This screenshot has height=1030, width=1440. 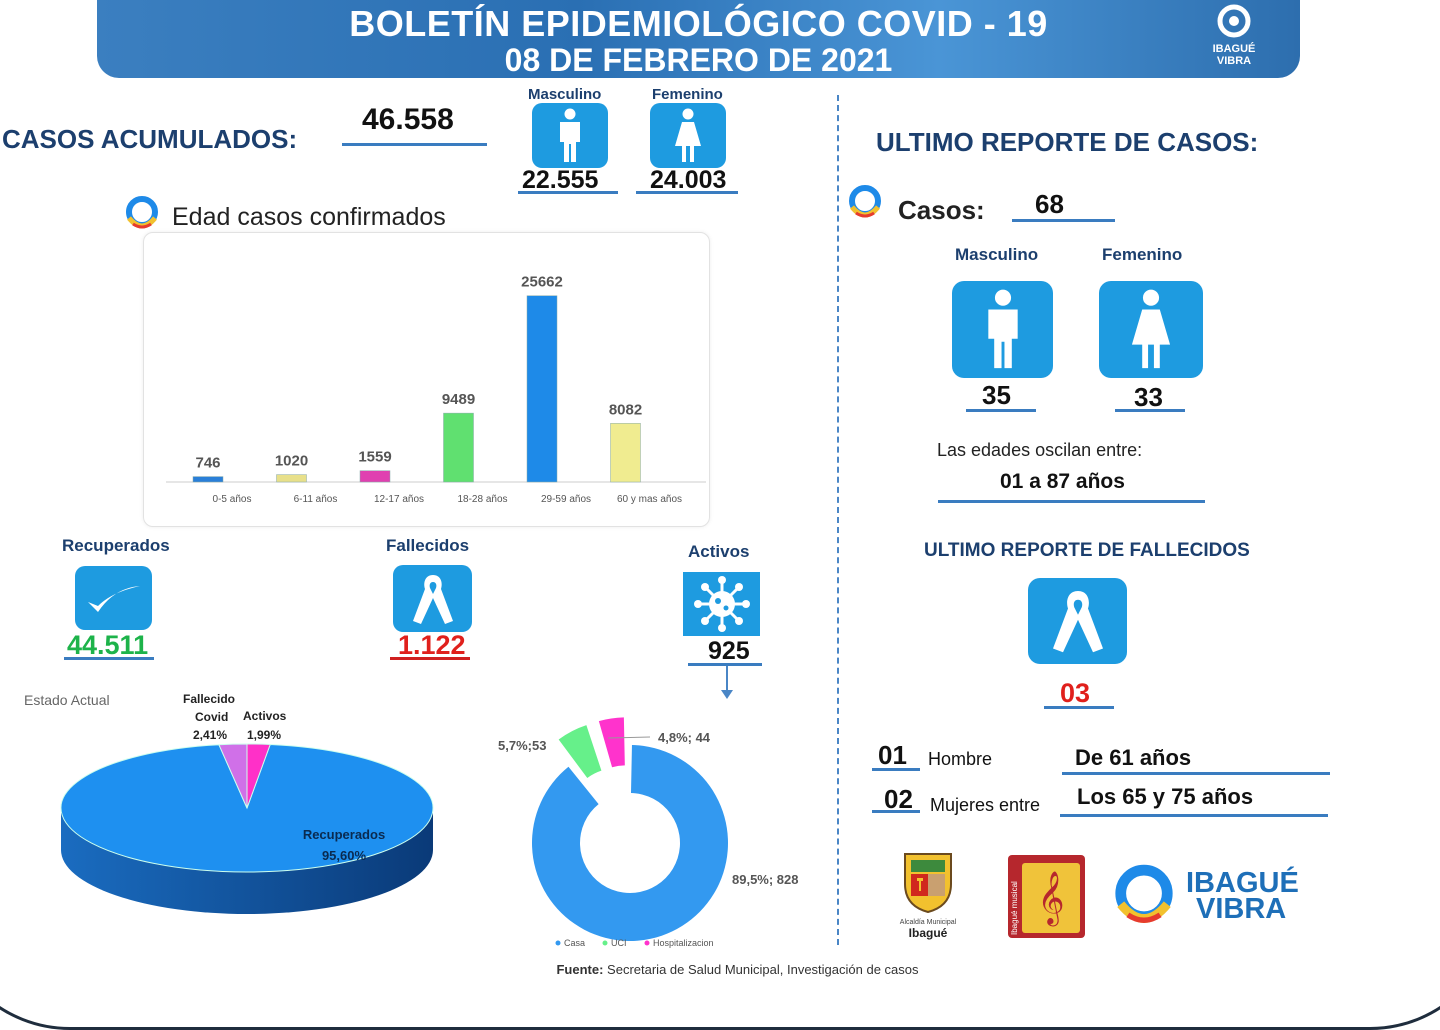 I want to click on fallecido-row-count: 02, so click(x=898, y=799).